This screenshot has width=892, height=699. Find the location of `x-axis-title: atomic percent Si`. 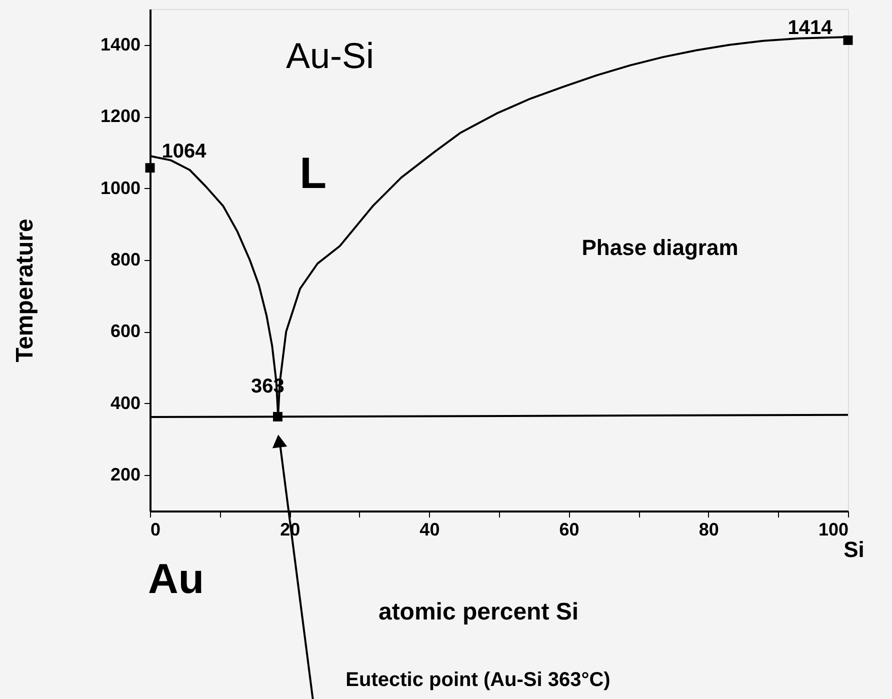

x-axis-title: atomic percent Si is located at coordinates (478, 612).